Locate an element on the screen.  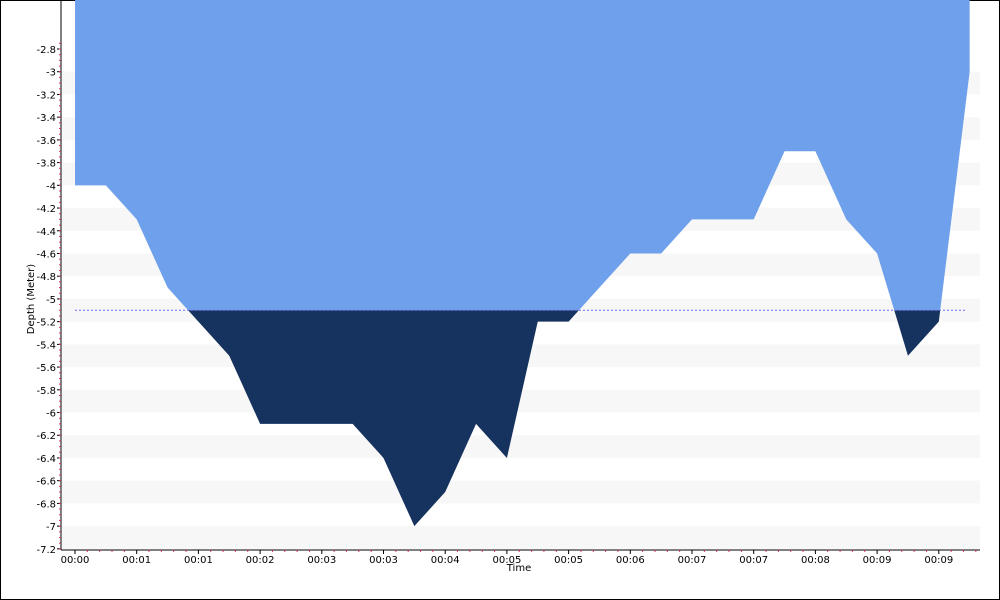
y-tick-label: -4.2 is located at coordinates (46, 209).